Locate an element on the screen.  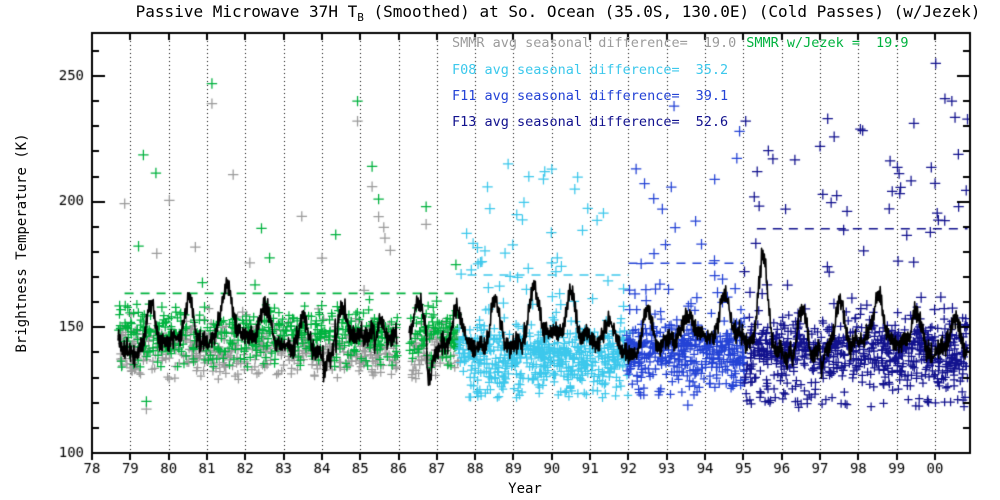
legend-f08-label: F08 avg seasonal difference= is located at coordinates (566, 70).